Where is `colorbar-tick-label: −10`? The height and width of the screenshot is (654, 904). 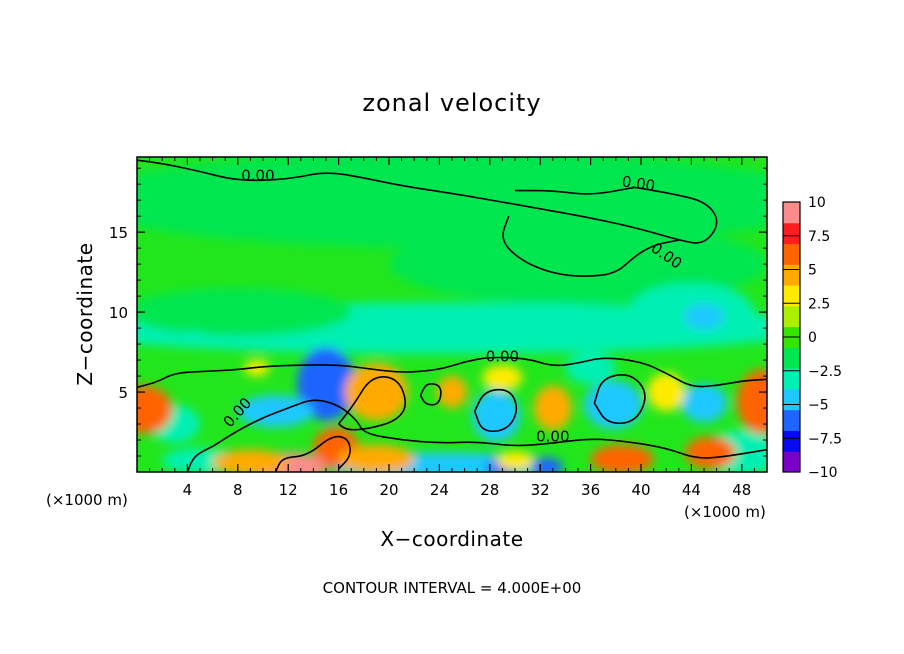
colorbar-tick-label: −10 is located at coordinates (823, 473).